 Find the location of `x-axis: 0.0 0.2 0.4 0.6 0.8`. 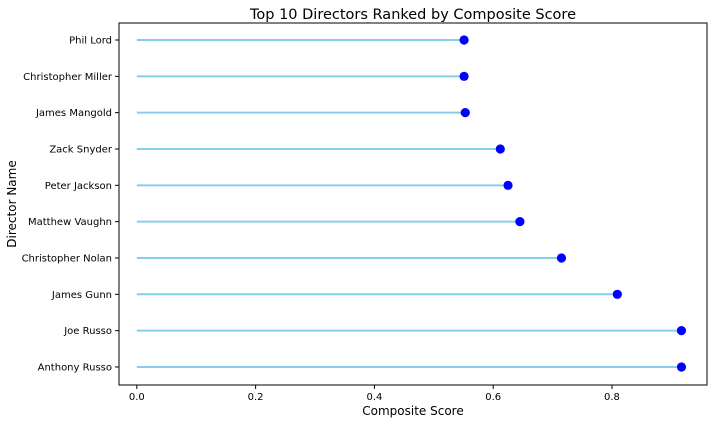

x-axis: 0.0 0.2 0.4 0.6 0.8 is located at coordinates (374, 394).